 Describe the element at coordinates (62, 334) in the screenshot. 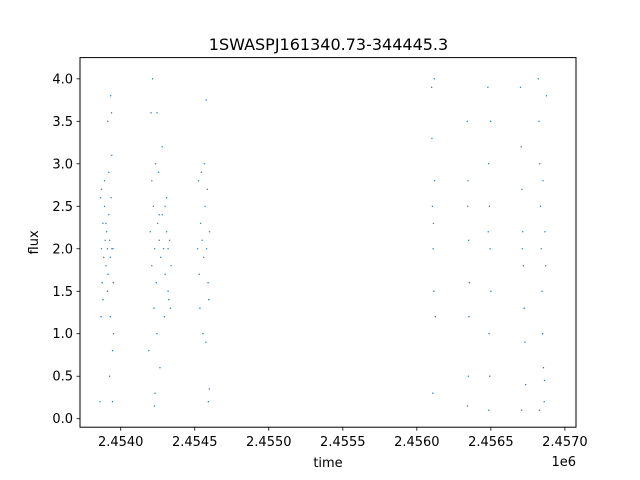

I see `y-tick-label: 1.0` at that location.